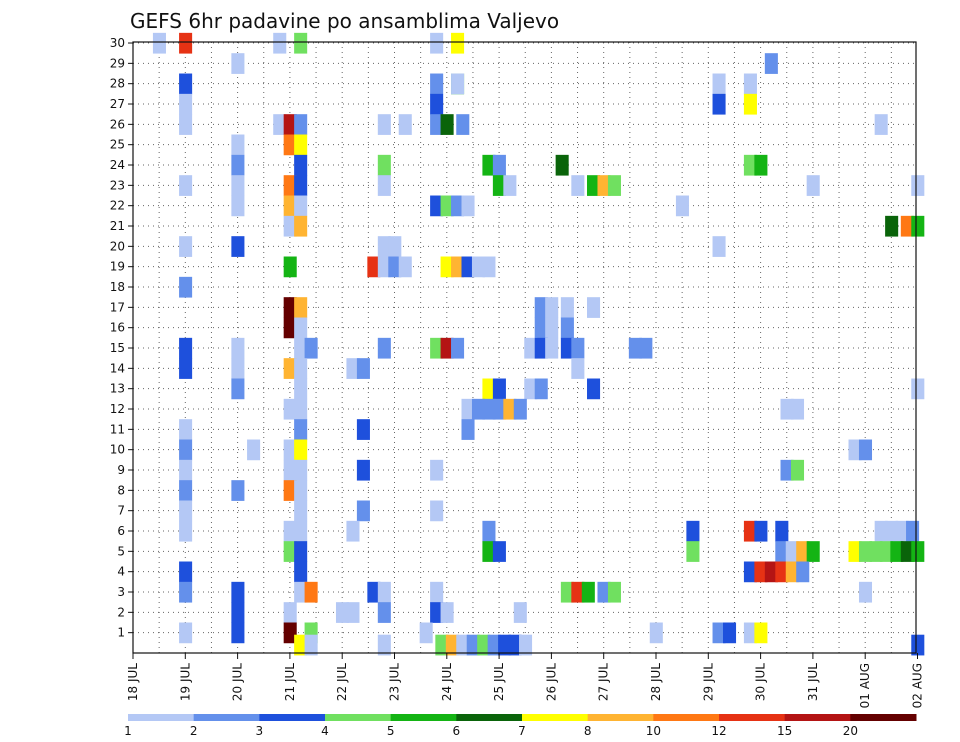  I want to click on x-tick-label: 19 JUL, so click(185, 682).